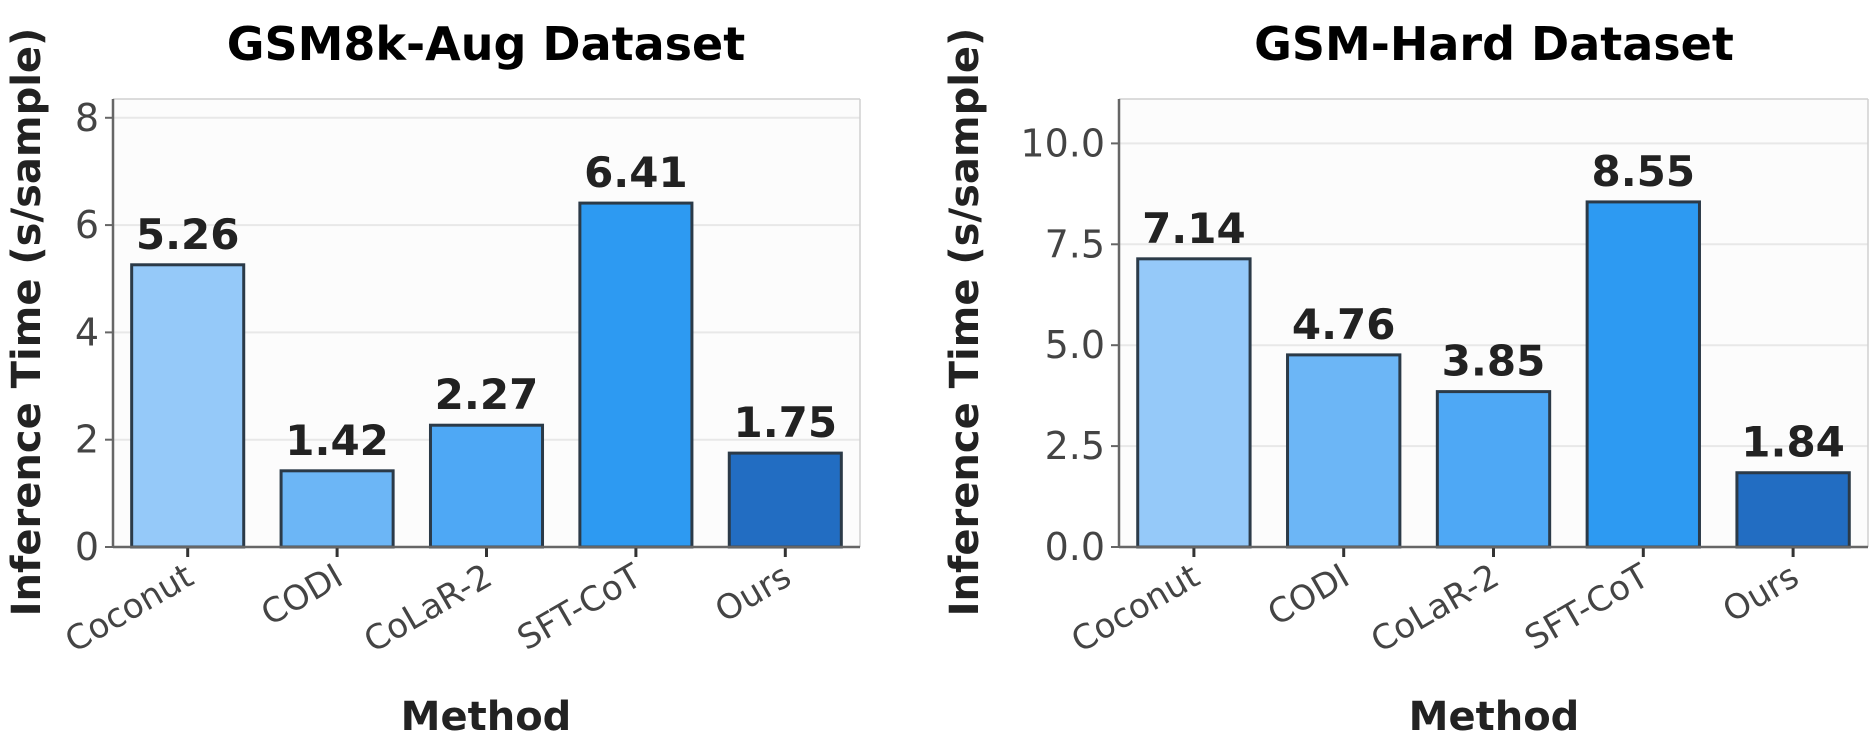  Describe the element at coordinates (337, 440) in the screenshot. I see `data-label: 1.42` at that location.